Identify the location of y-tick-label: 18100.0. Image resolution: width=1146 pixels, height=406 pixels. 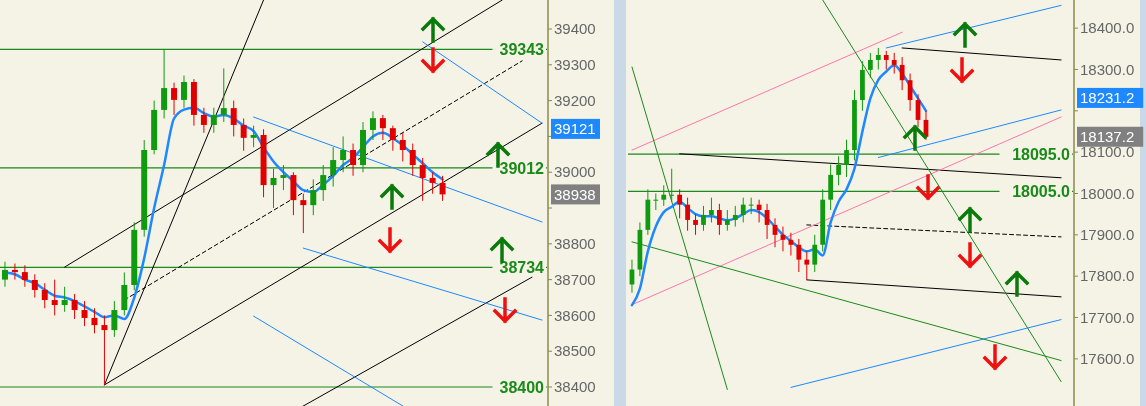
(1107, 152).